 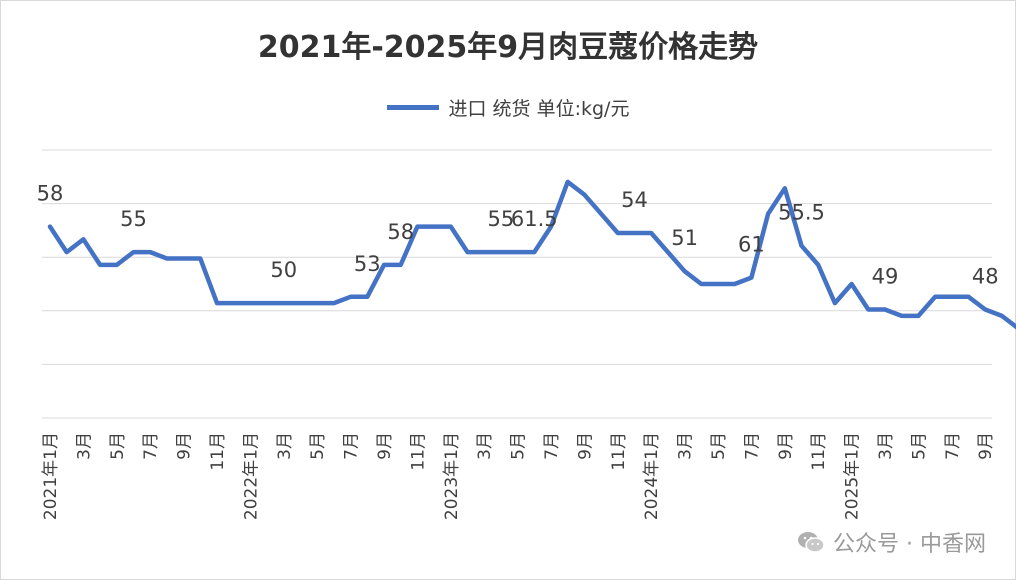 I want to click on data-label: 48, so click(x=985, y=277).